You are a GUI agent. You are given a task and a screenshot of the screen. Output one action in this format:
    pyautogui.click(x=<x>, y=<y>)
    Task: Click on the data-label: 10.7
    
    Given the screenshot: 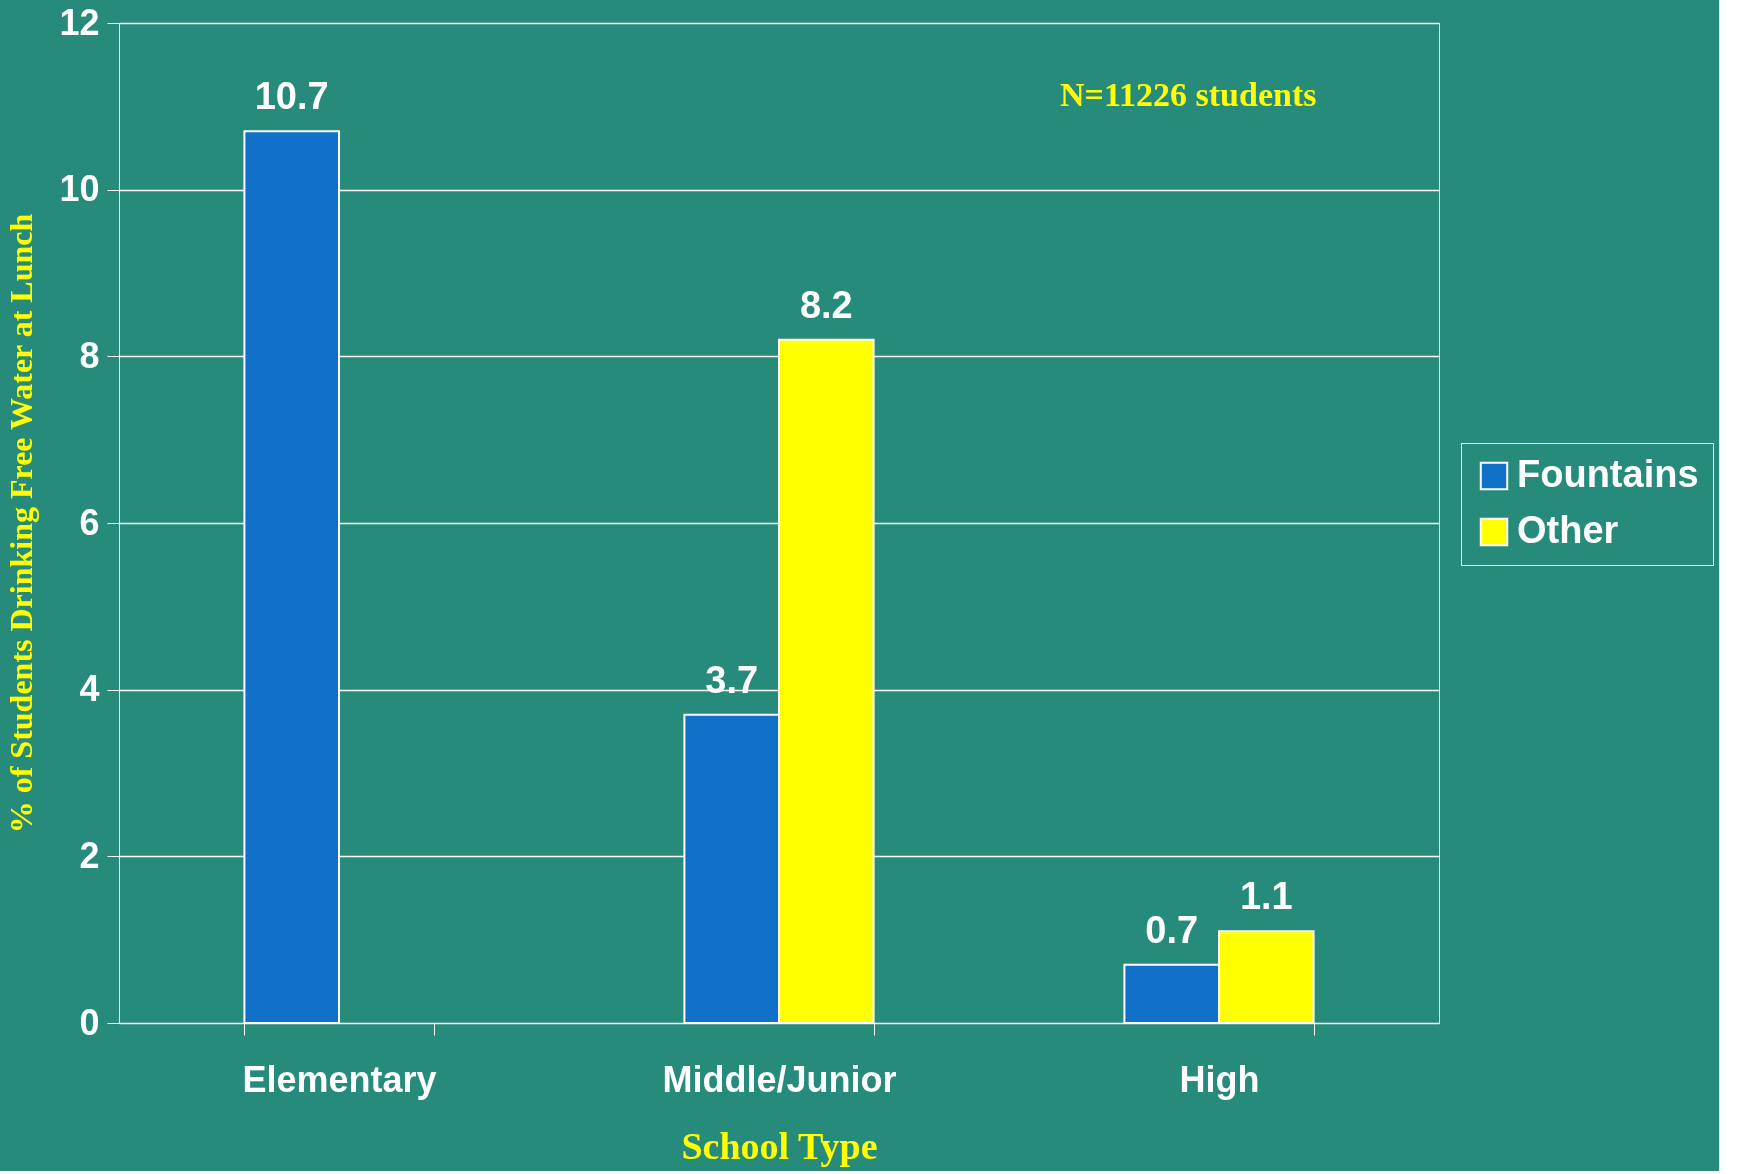 What is the action you would take?
    pyautogui.click(x=291, y=96)
    